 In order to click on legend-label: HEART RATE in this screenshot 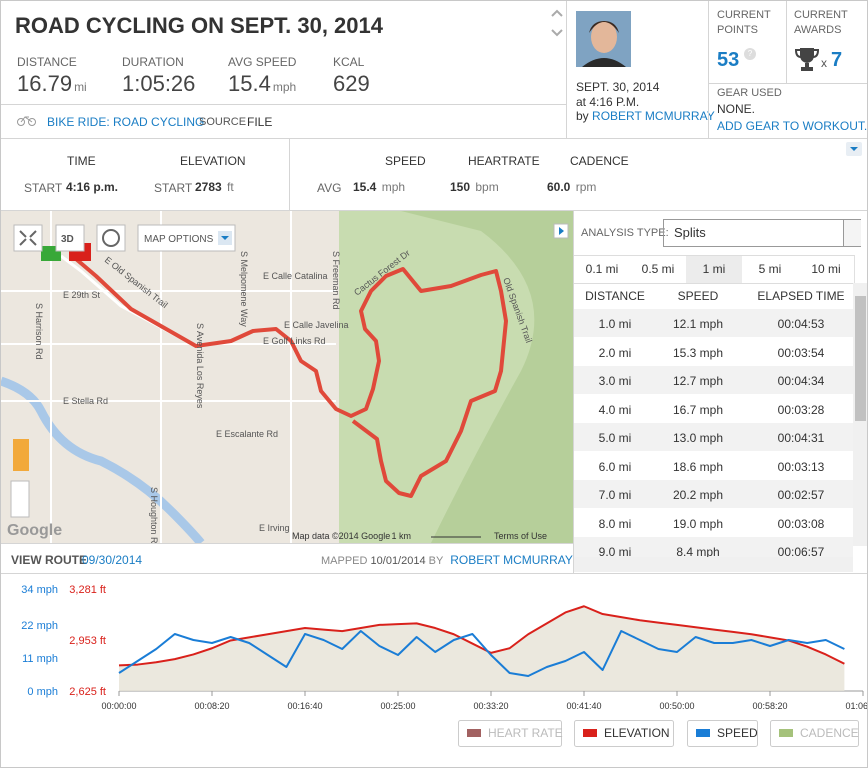, I will do `click(525, 733)`.